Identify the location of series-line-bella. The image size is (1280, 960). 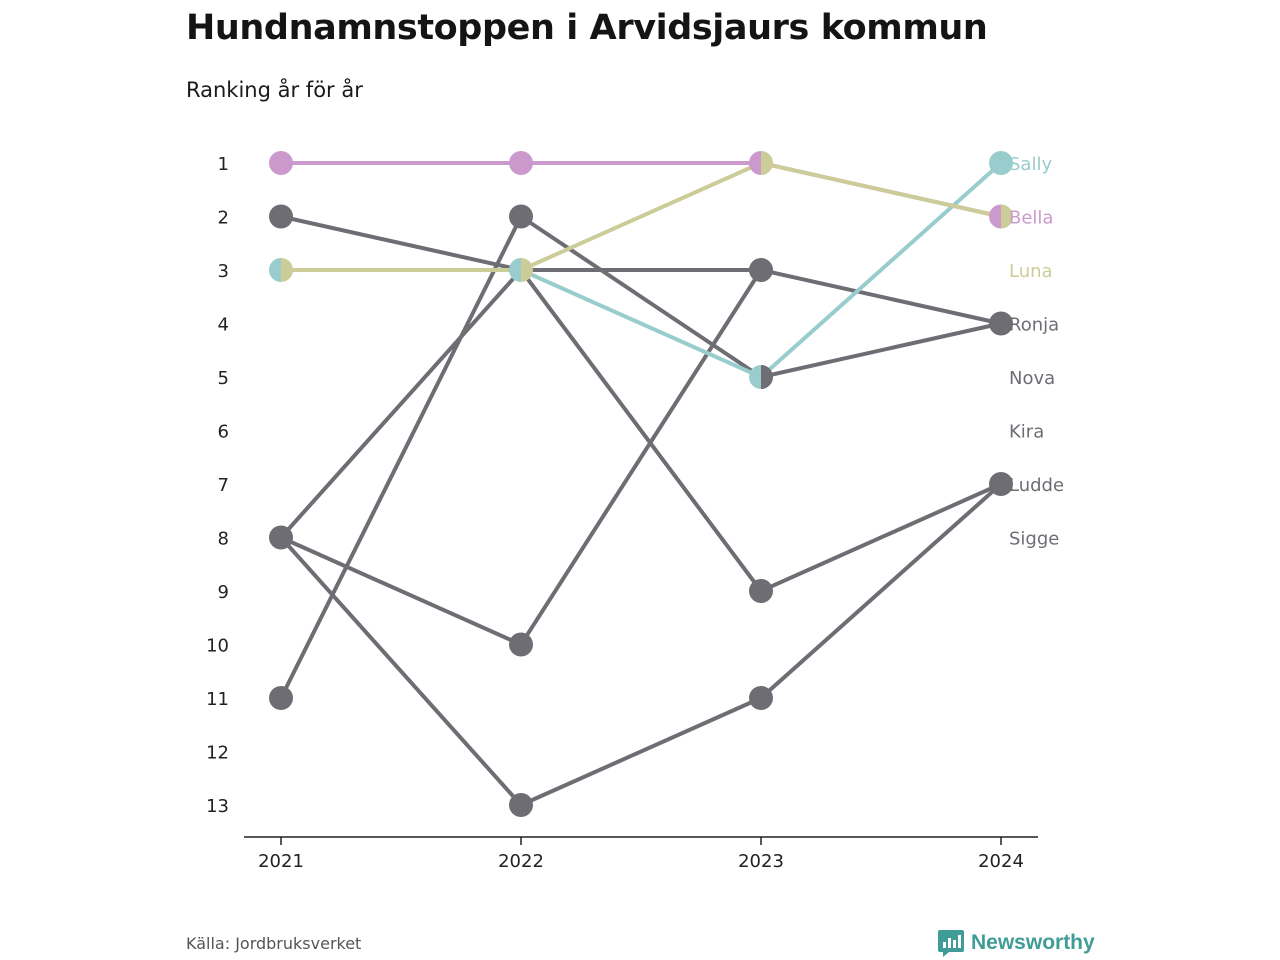
(641, 190).